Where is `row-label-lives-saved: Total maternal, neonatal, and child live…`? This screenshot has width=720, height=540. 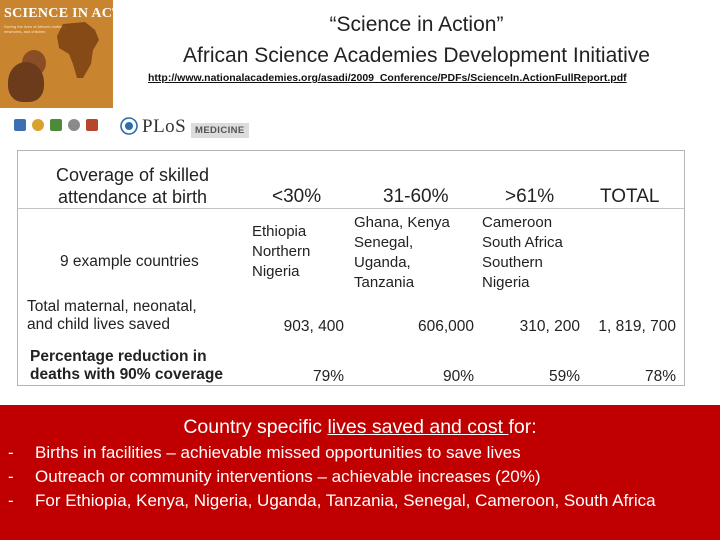
row-label-lives-saved: Total maternal, neonatal, and child live… is located at coordinates (112, 316).